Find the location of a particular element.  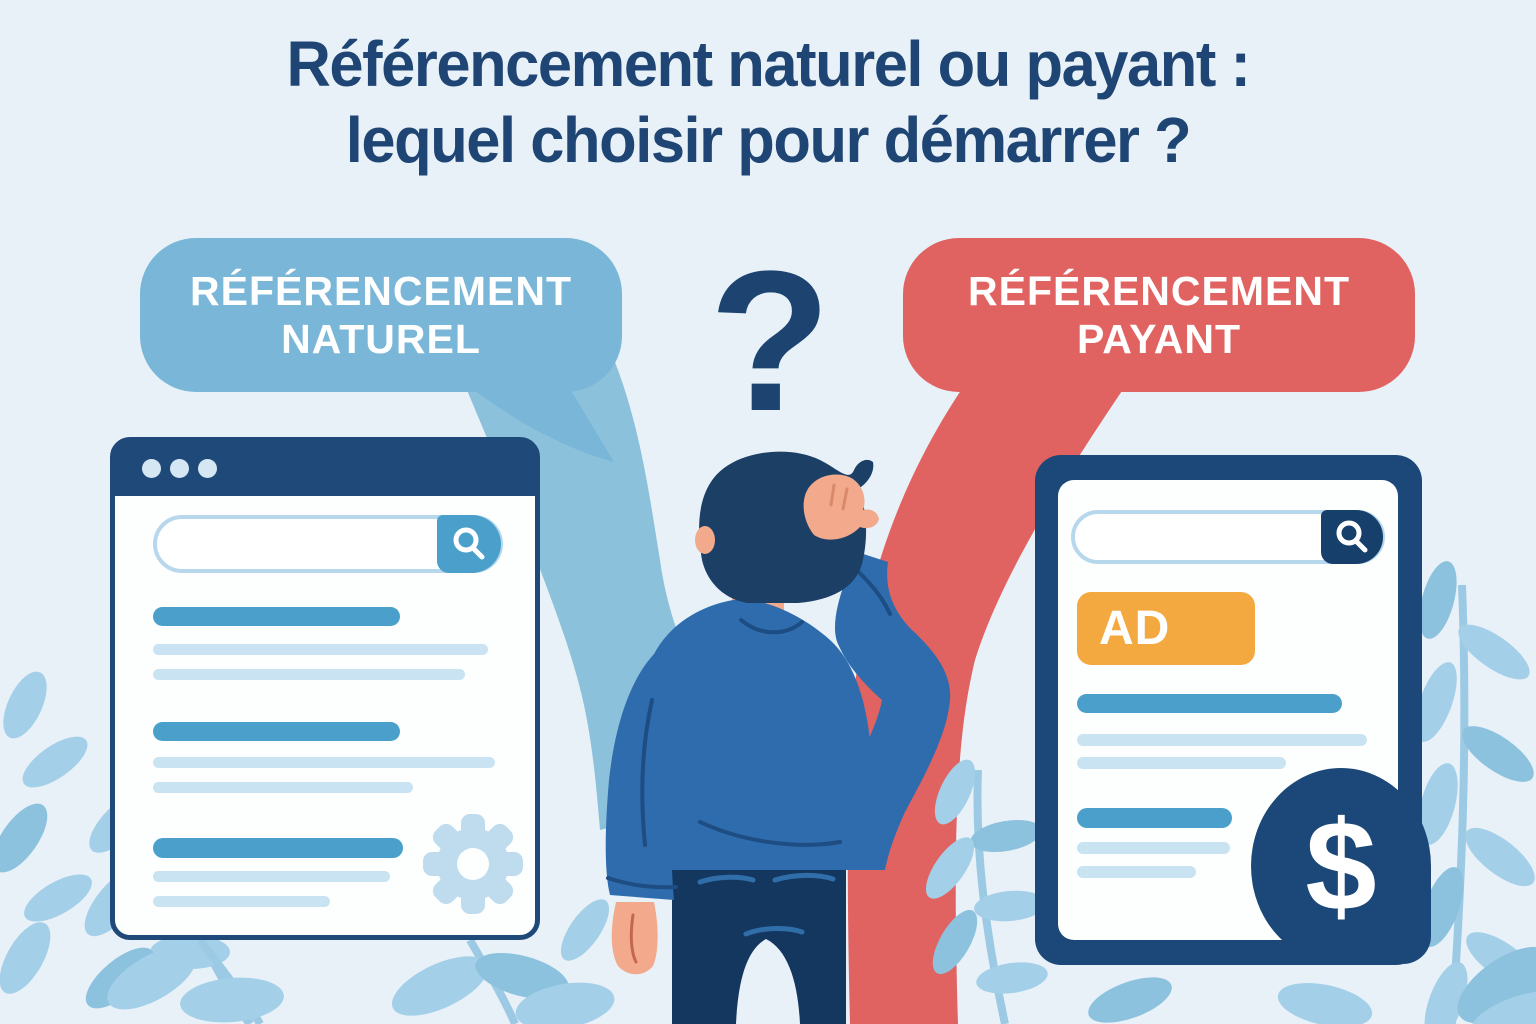

browser-window-paid: AD is located at coordinates (1228, 710).